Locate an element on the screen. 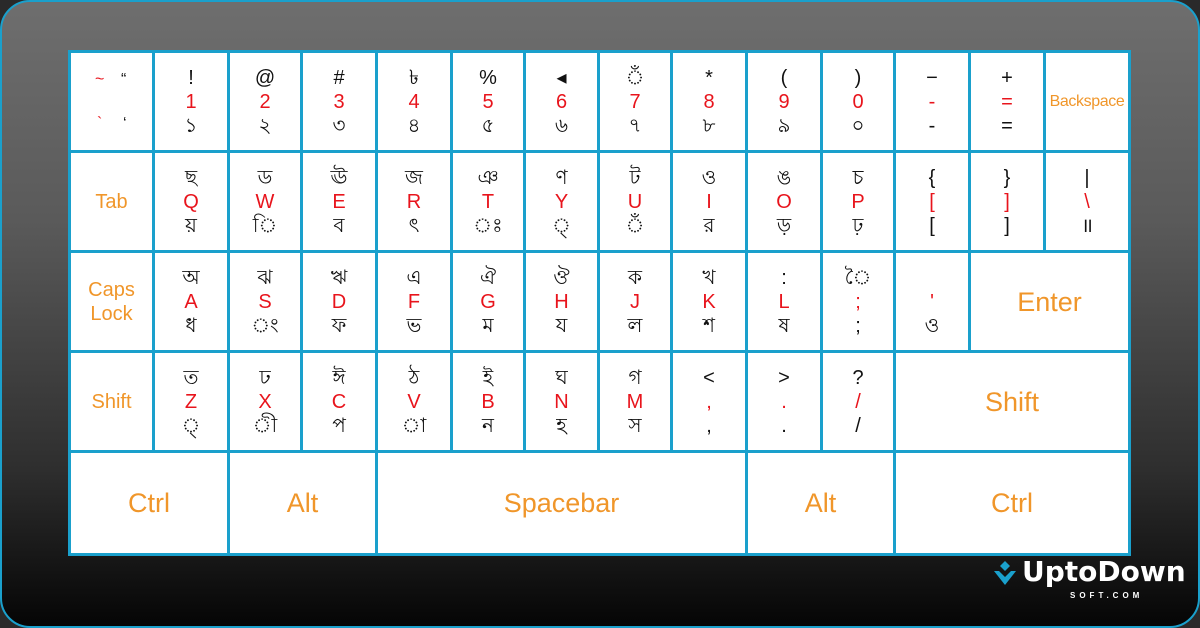 Image resolution: width=1200 pixels, height=628 pixels. key-english-char: X is located at coordinates (265, 401).